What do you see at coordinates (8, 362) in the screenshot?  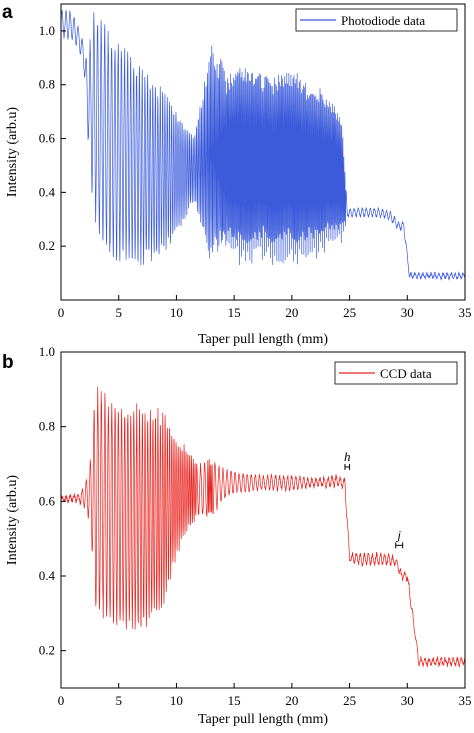 I see `panel-label: b` at bounding box center [8, 362].